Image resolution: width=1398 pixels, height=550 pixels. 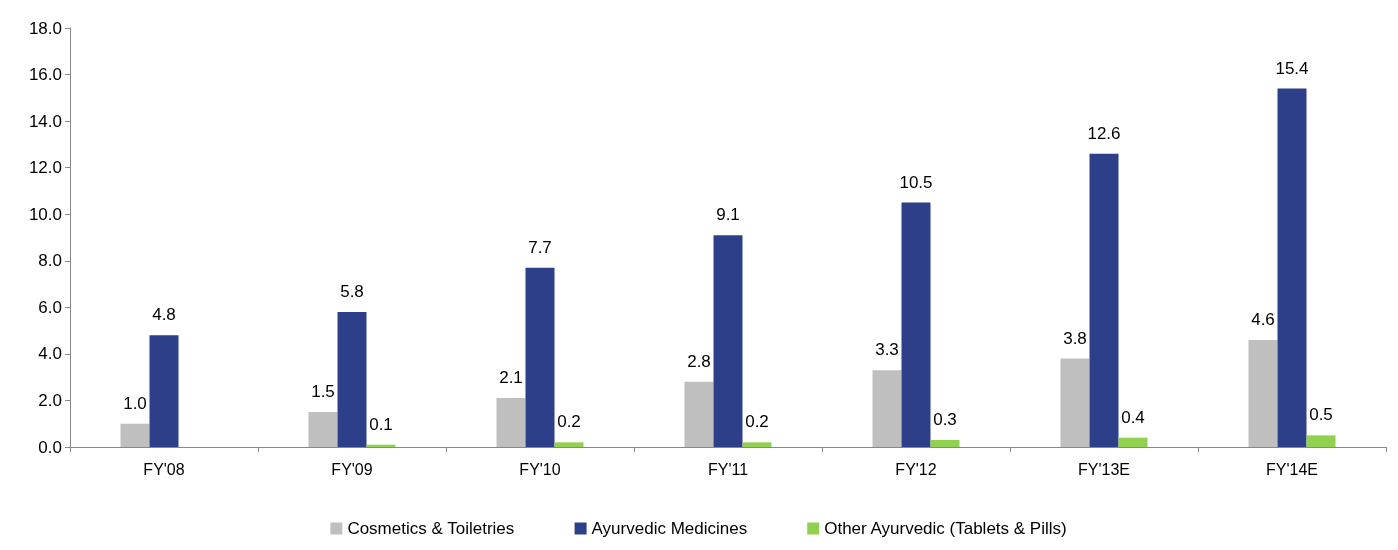 What do you see at coordinates (323, 392) in the screenshot?
I see `data-label: 1.5` at bounding box center [323, 392].